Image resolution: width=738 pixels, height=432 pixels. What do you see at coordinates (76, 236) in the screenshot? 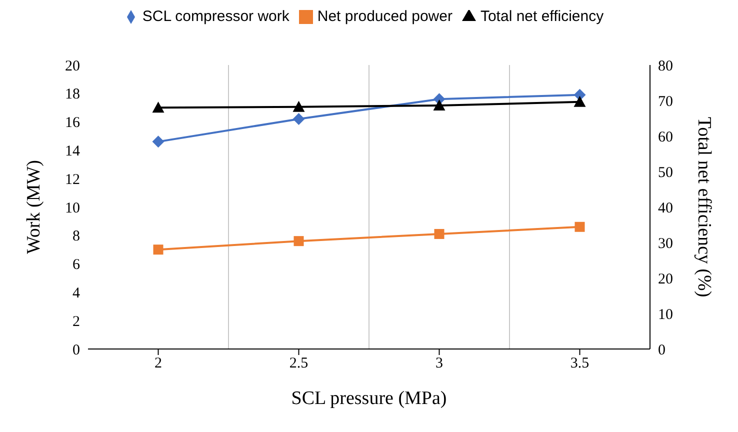
I see `y-tick-label: 8` at bounding box center [76, 236].